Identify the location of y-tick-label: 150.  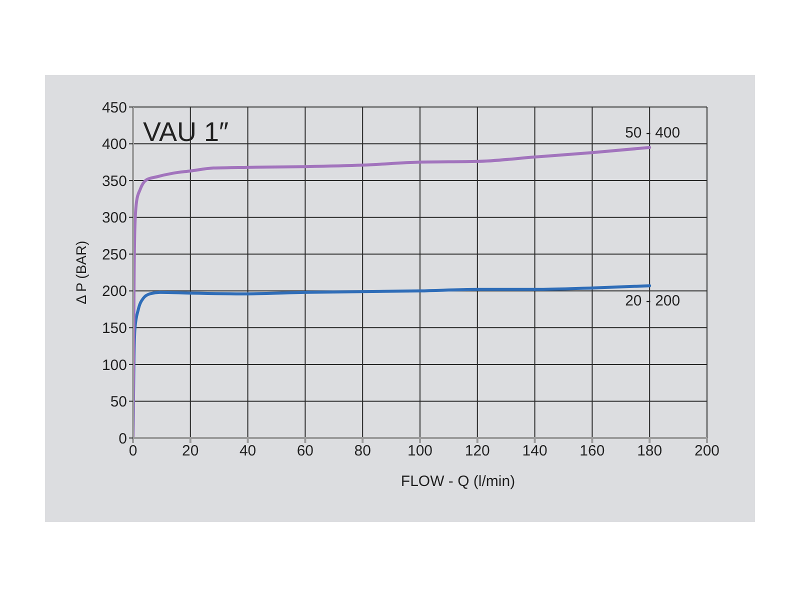
(114, 328).